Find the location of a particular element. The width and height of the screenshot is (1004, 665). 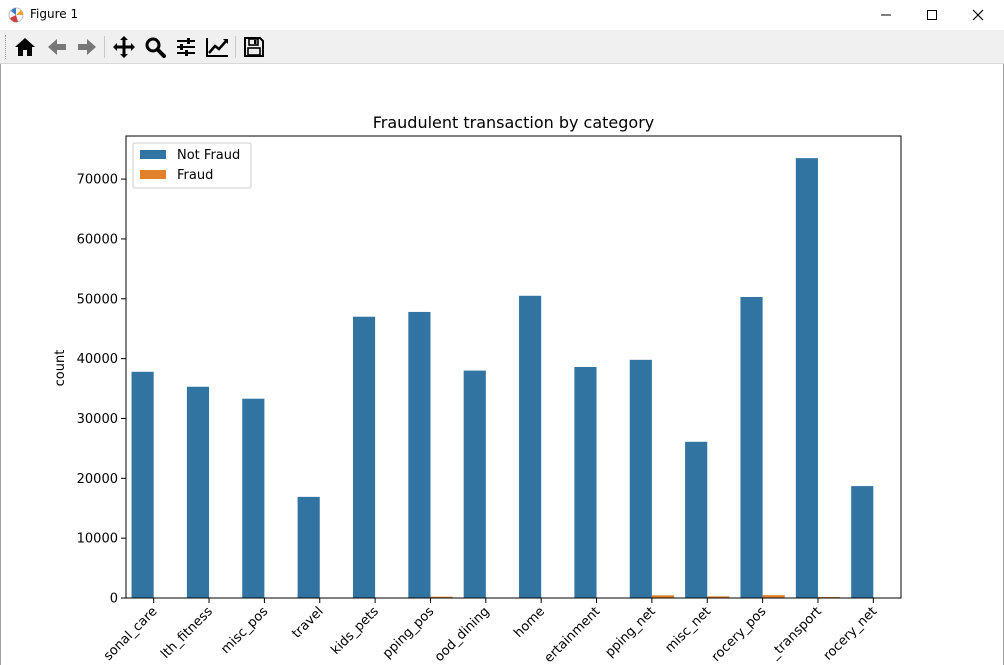

x-tick-label: lth_fitness is located at coordinates (187, 633).